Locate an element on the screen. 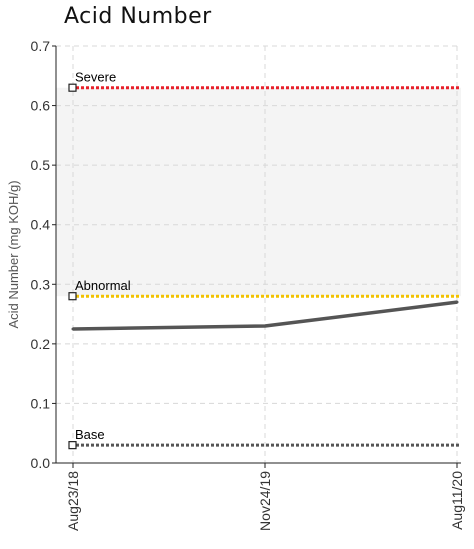  y-tick-label: 0.5 is located at coordinates (41, 165).